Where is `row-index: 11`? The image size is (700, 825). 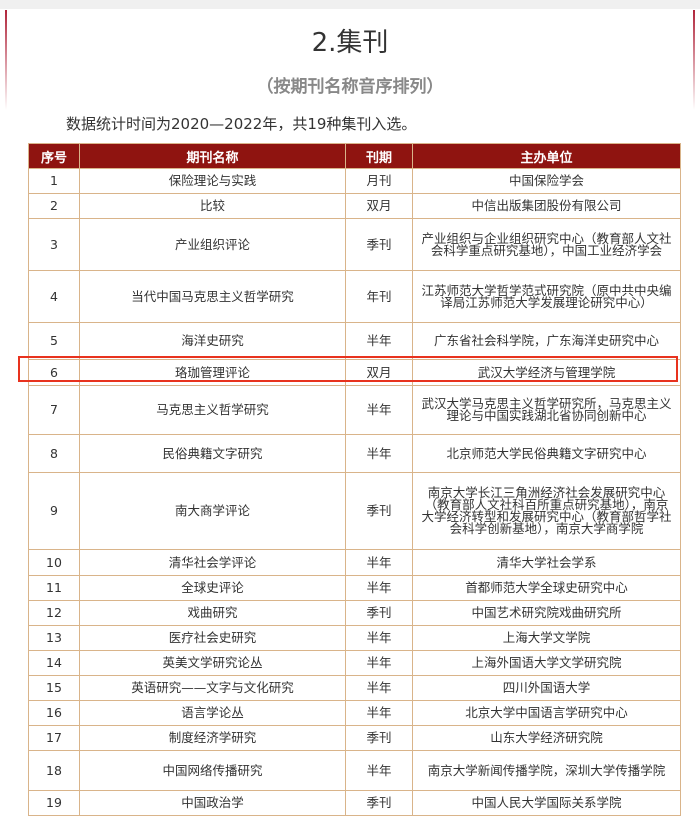 row-index: 11 is located at coordinates (54, 588).